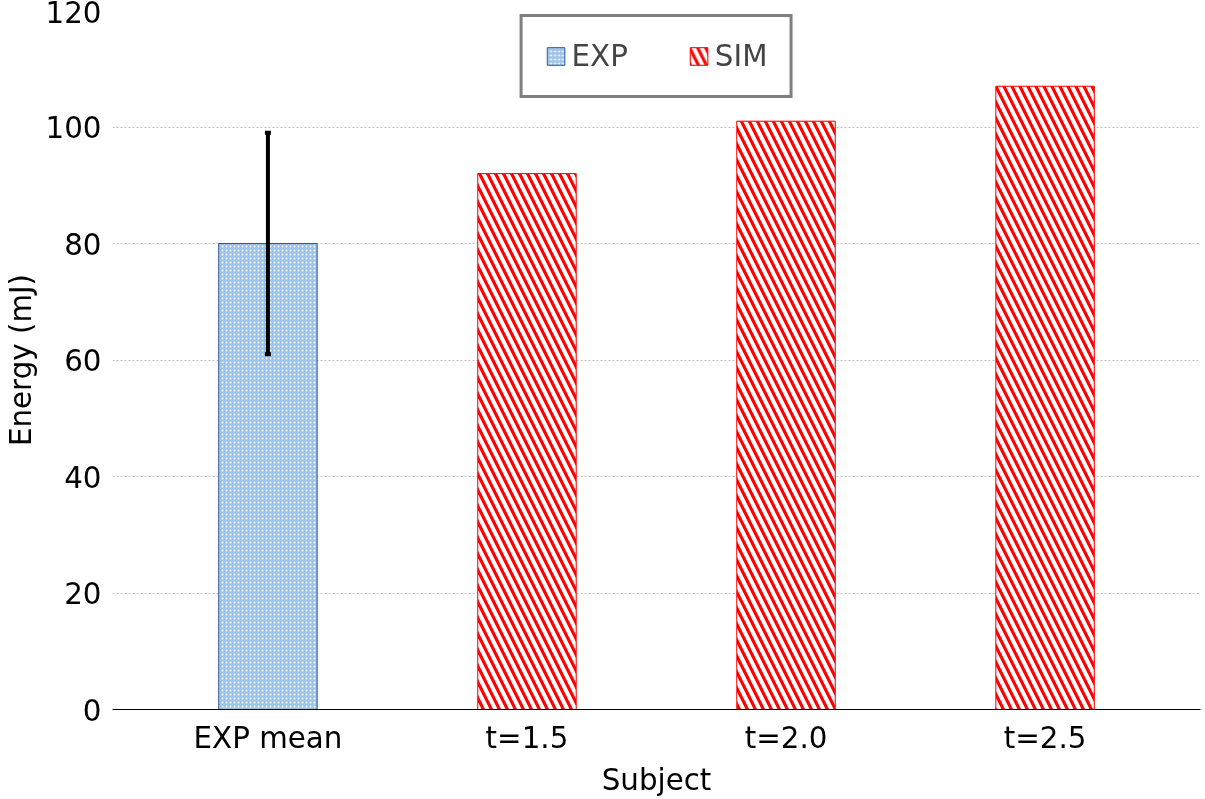 The height and width of the screenshot is (799, 1205). What do you see at coordinates (83, 477) in the screenshot?
I see `y-tick-label: 40` at bounding box center [83, 477].